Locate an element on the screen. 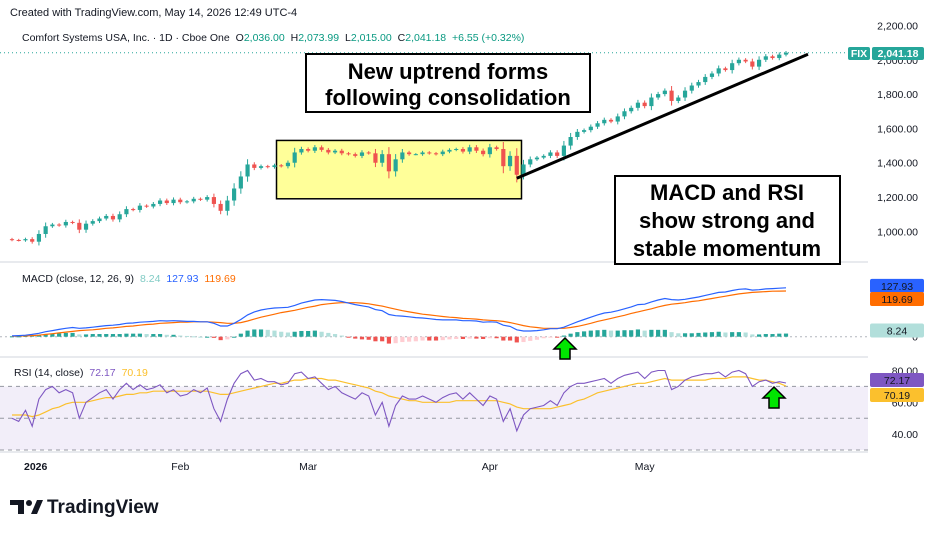 This screenshot has width=936, height=534. annotation-momentum-box is located at coordinates (727, 220).